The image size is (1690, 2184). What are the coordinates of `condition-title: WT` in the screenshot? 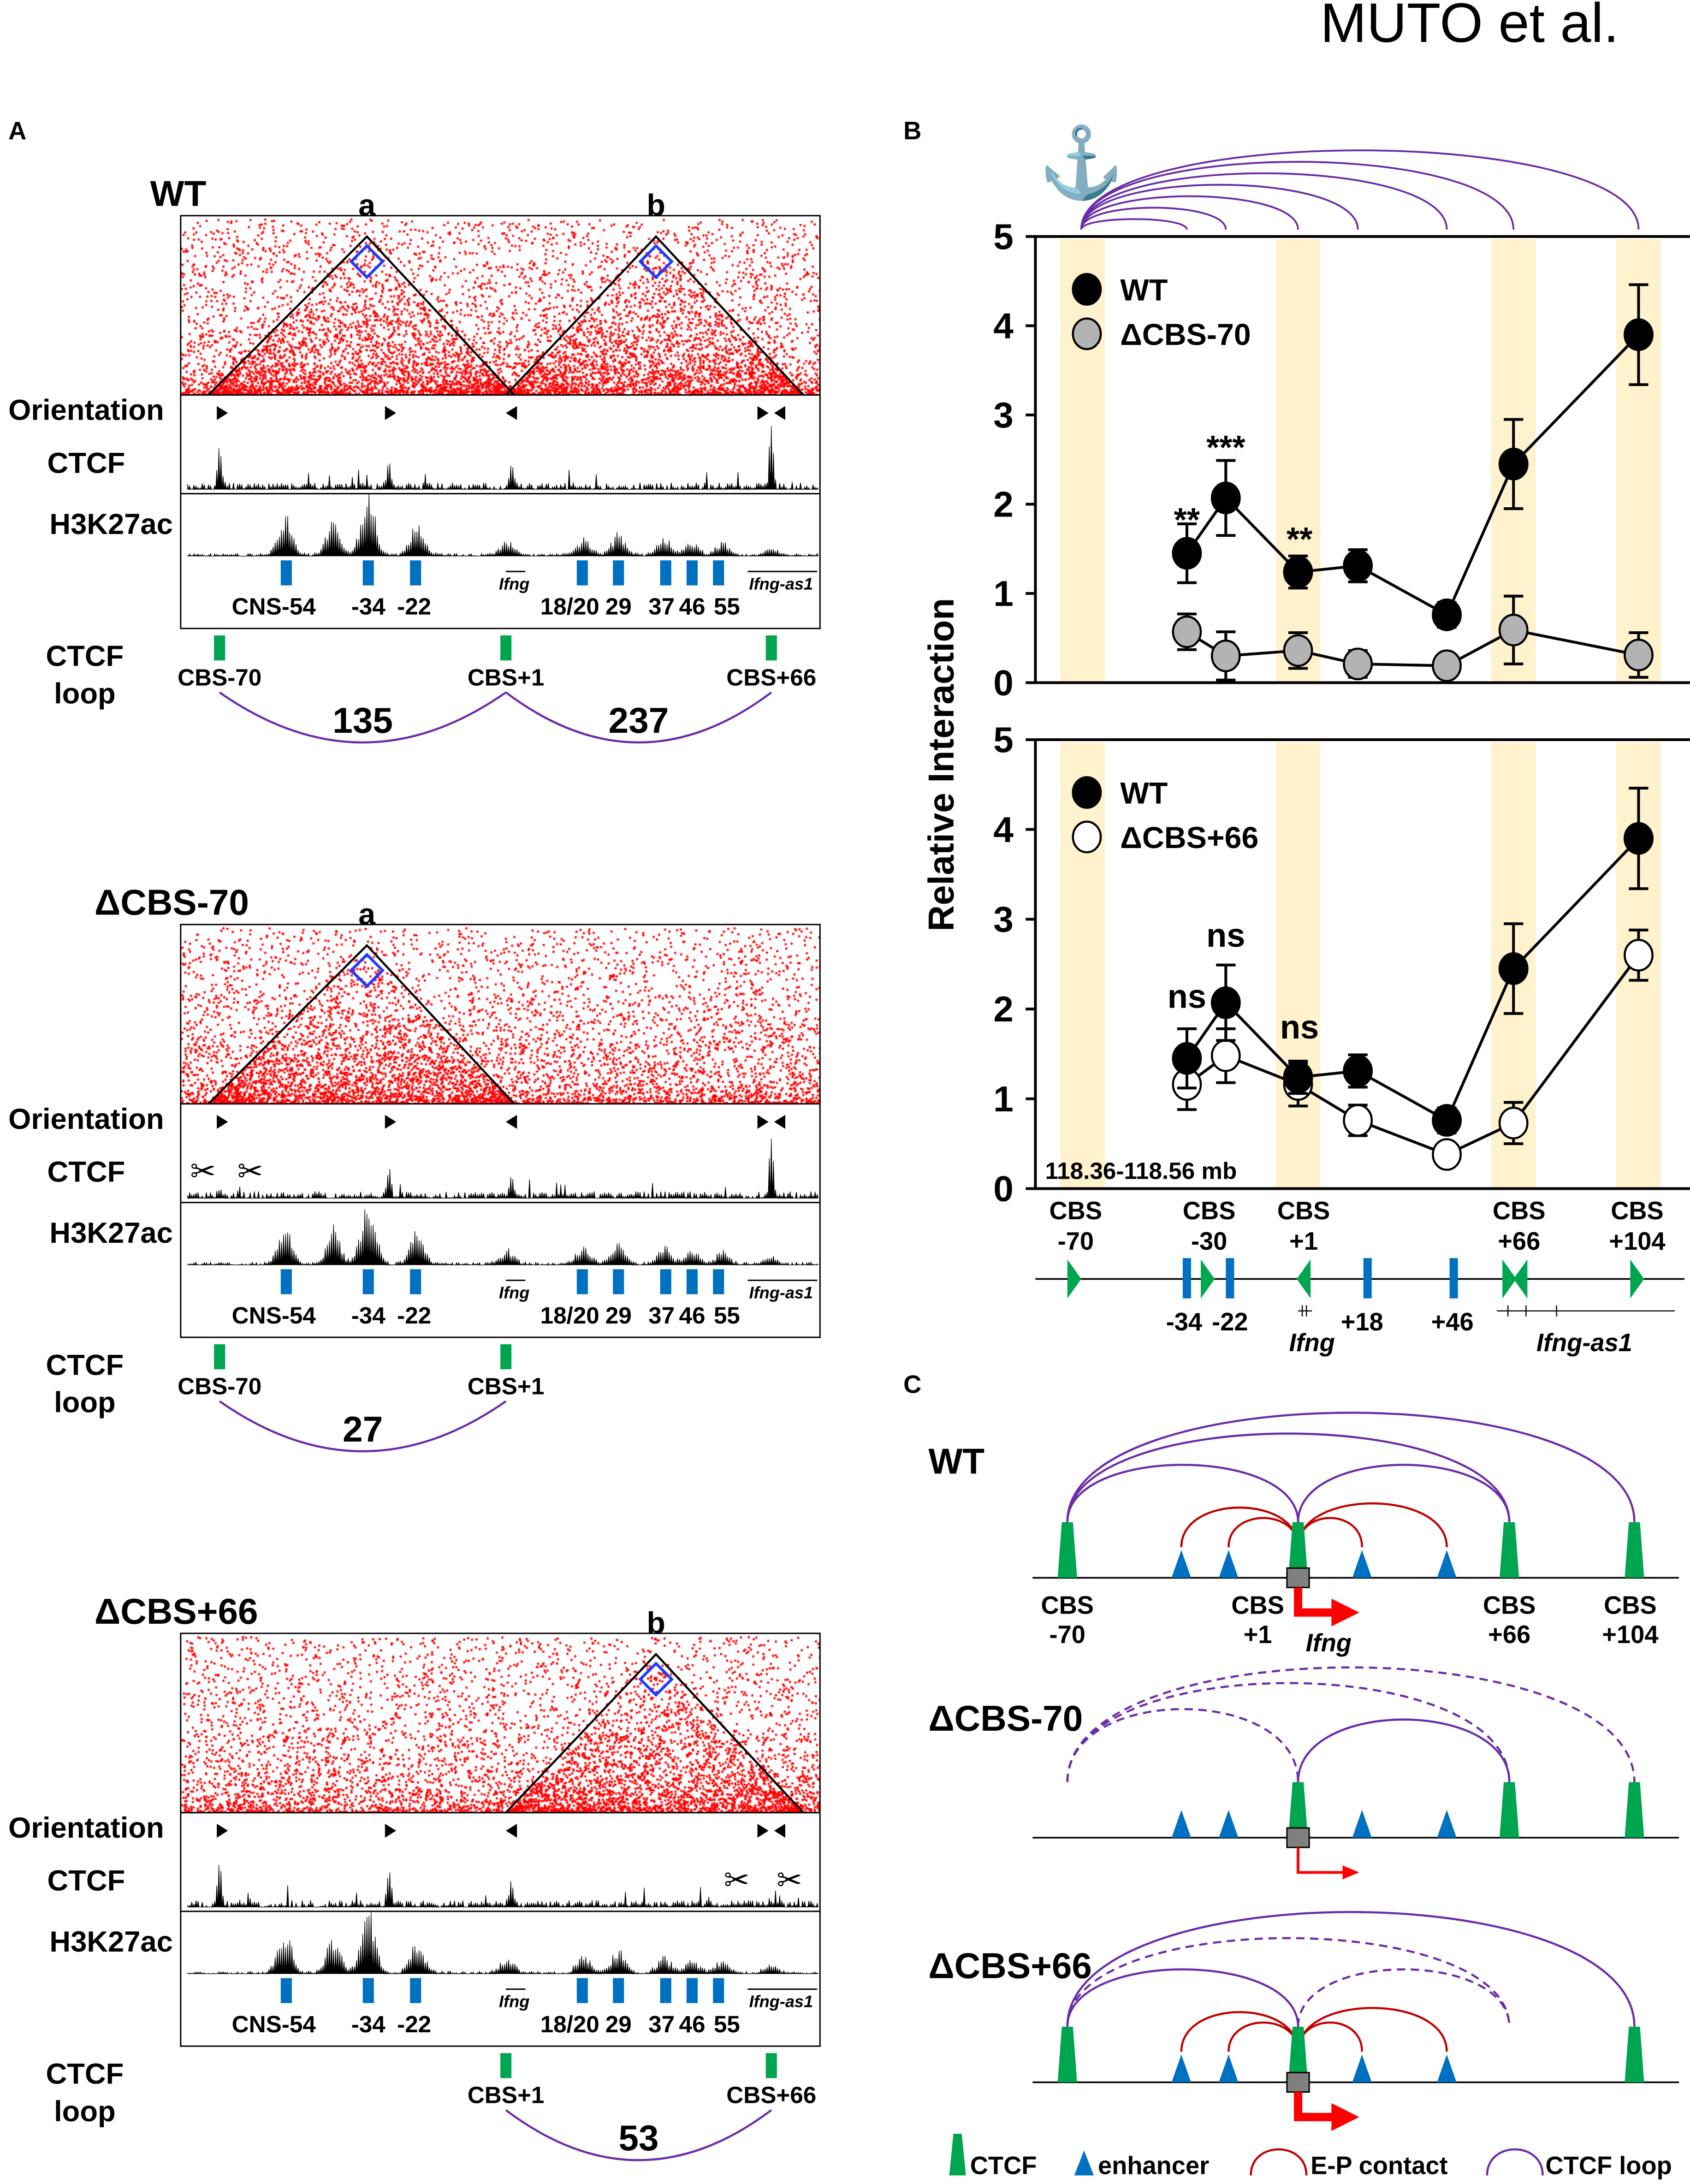 It's located at (956, 1461).